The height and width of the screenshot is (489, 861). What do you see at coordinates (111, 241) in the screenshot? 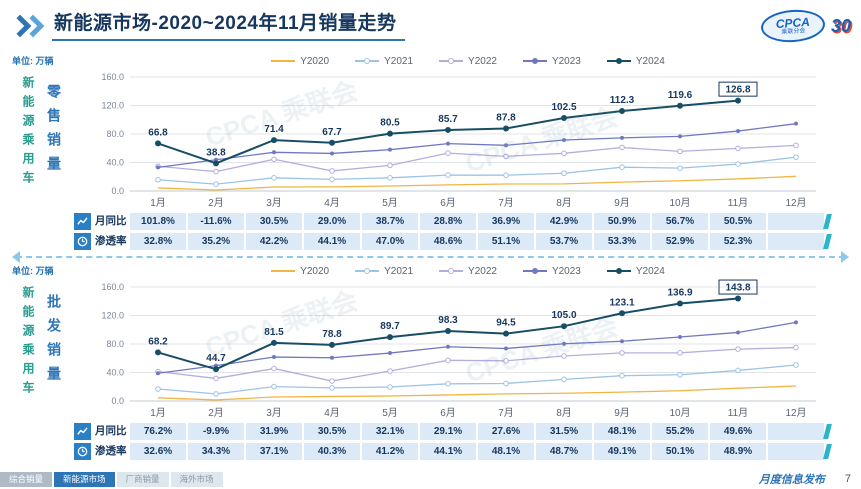
I see `table-row-label: 渗透率` at bounding box center [111, 241].